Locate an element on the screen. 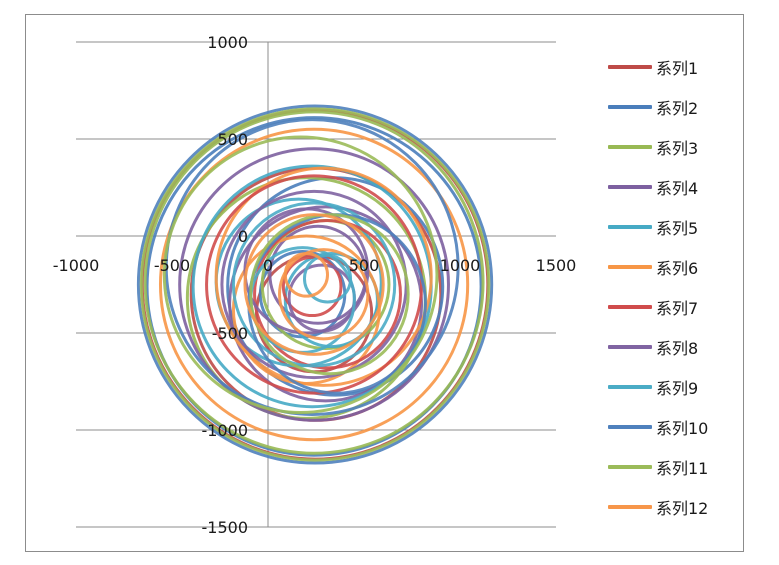  legend-item-9: 系列9 is located at coordinates (673, 387).